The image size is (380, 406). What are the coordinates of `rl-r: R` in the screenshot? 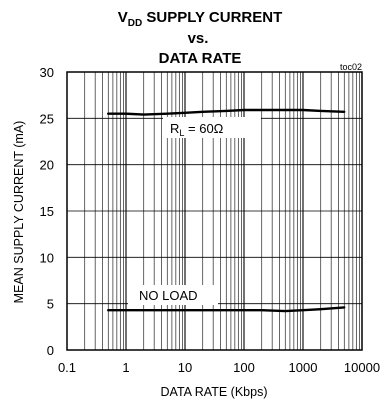 It's located at (174, 128).